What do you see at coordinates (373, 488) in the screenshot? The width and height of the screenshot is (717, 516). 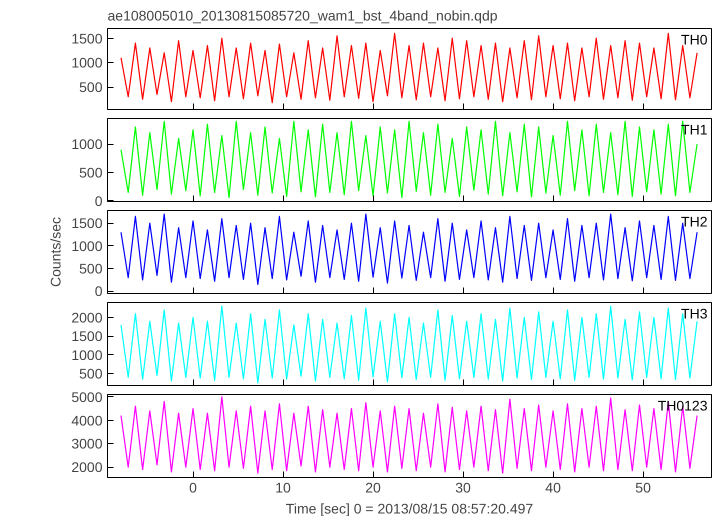 I see `x-tick-label: 20` at bounding box center [373, 488].